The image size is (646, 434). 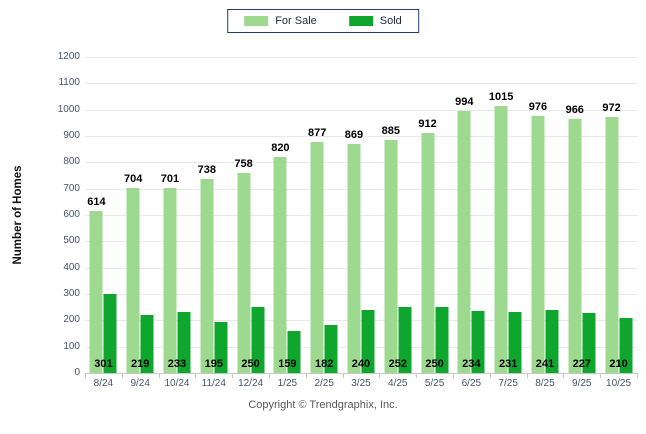 What do you see at coordinates (140, 364) in the screenshot?
I see `sold-value-label: 219` at bounding box center [140, 364].